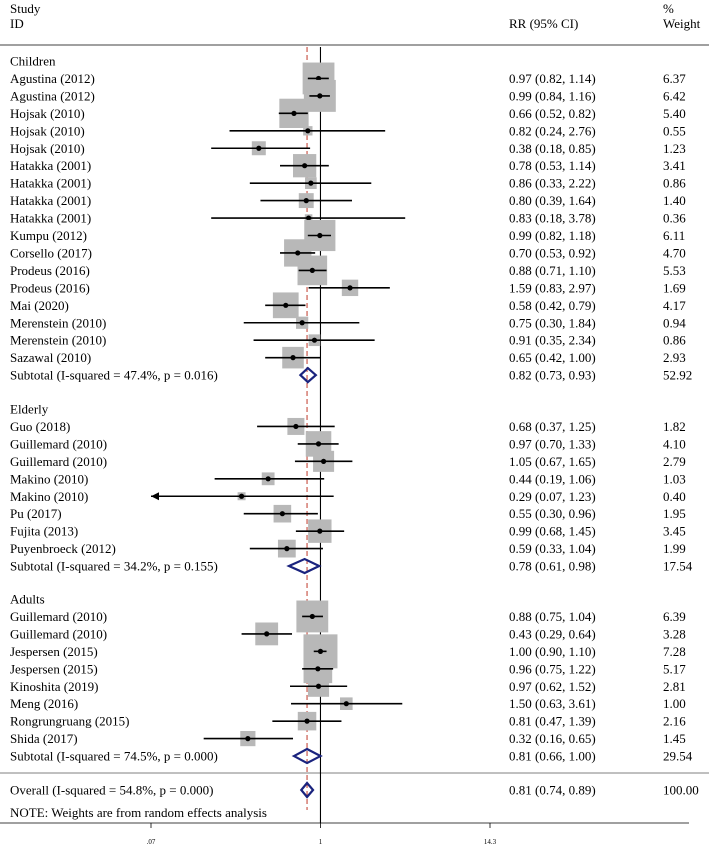 The height and width of the screenshot is (851, 709). What do you see at coordinates (552, 703) in the screenshot?
I see `study-ci: 1.50 (0.63, 3.61)` at bounding box center [552, 703].